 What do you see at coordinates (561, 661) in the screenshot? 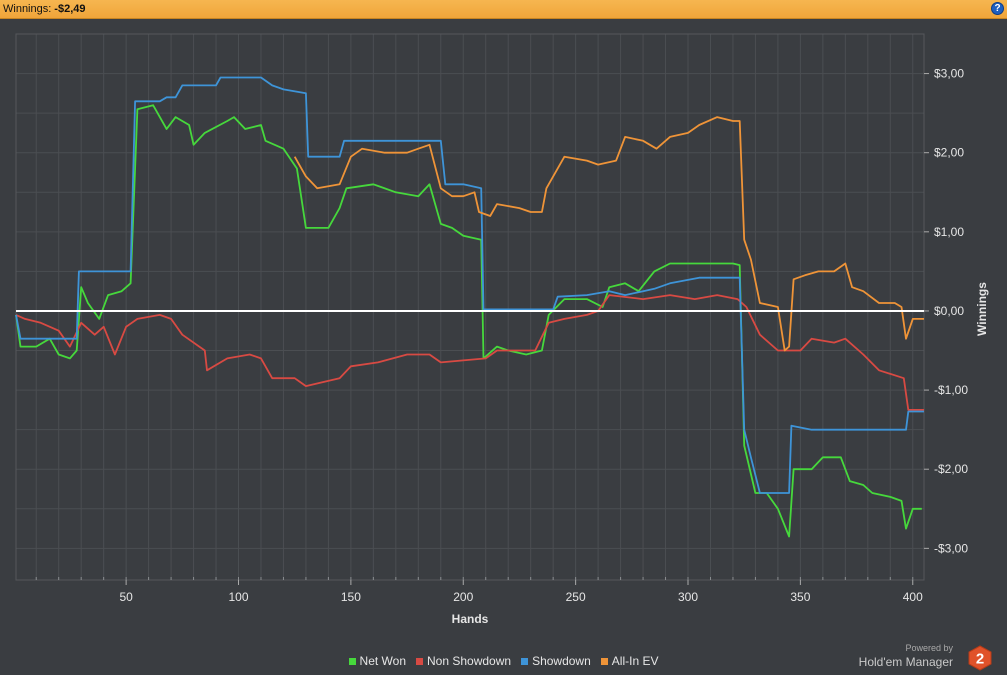
I see `legend-label-showdown: Showdown` at bounding box center [561, 661].